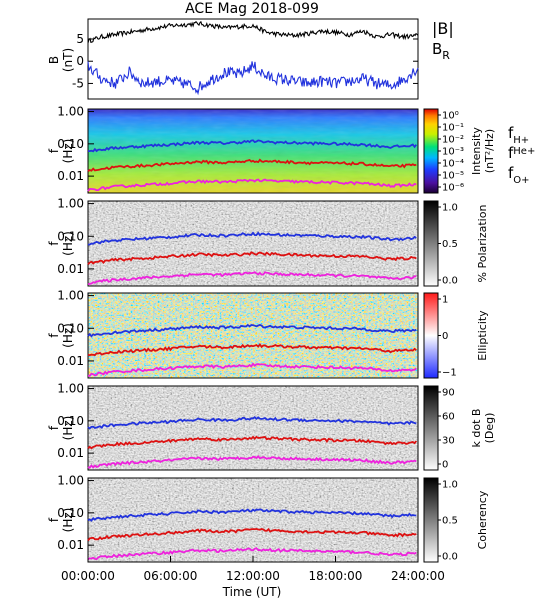 This screenshot has height=600, width=550. Describe the element at coordinates (511, 133) in the screenshot. I see `legend-fH-main: f` at that location.